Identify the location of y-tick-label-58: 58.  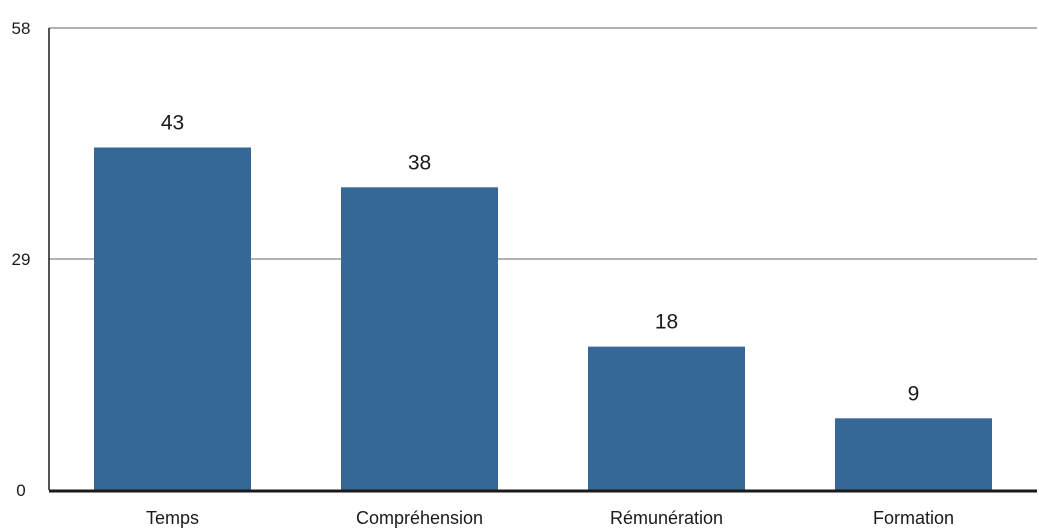
(21, 28).